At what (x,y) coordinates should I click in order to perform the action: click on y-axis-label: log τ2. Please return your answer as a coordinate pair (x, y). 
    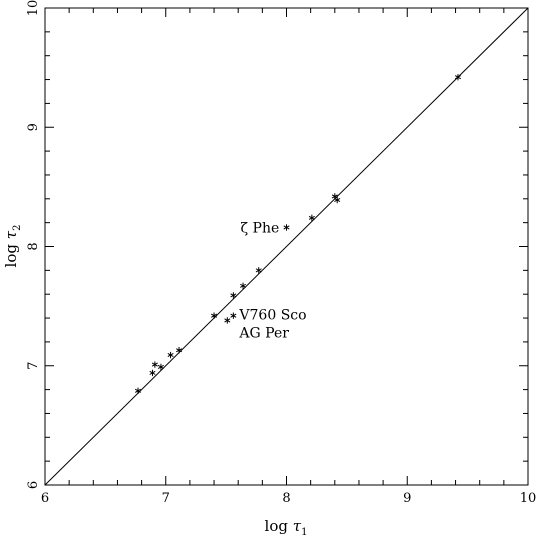
    Looking at the image, I should click on (12, 246).